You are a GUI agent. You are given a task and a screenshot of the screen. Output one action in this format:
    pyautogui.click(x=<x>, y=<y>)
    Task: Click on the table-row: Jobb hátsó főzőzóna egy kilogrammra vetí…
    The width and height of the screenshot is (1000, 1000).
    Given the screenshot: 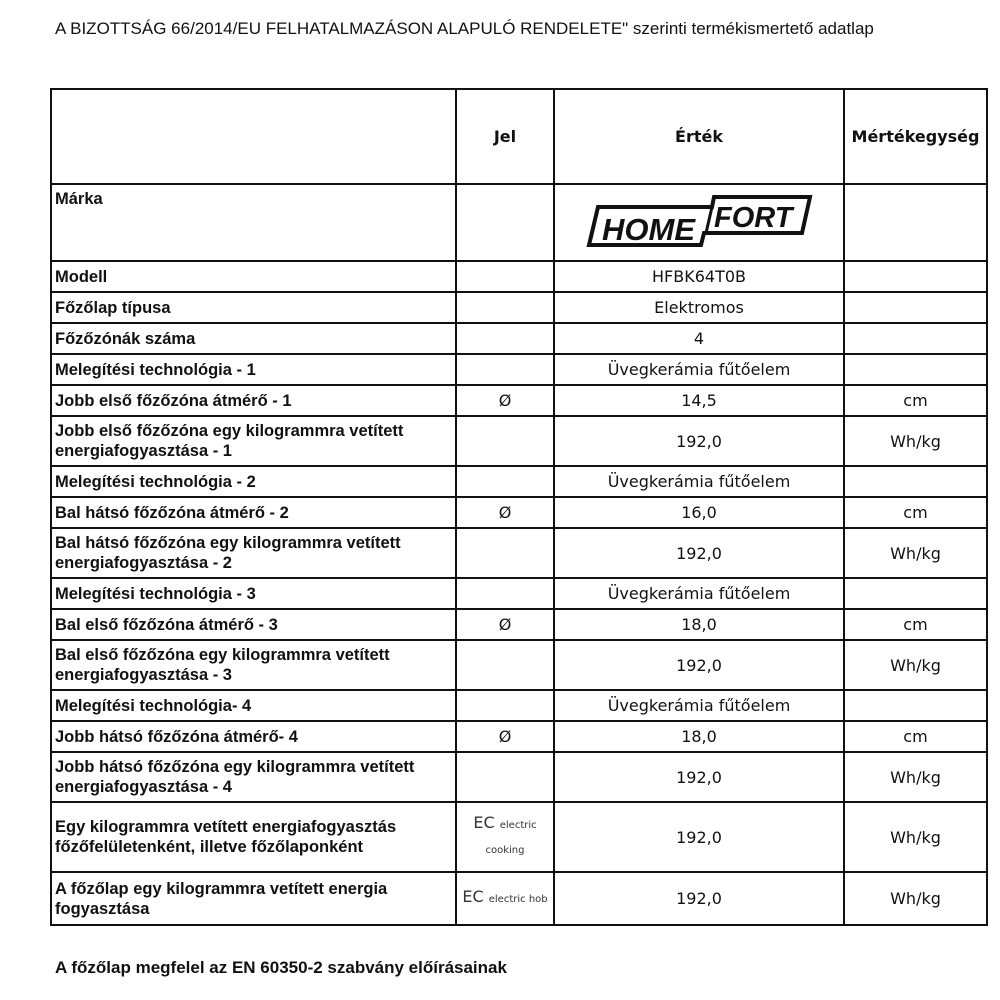 What is the action you would take?
    pyautogui.click(x=519, y=777)
    